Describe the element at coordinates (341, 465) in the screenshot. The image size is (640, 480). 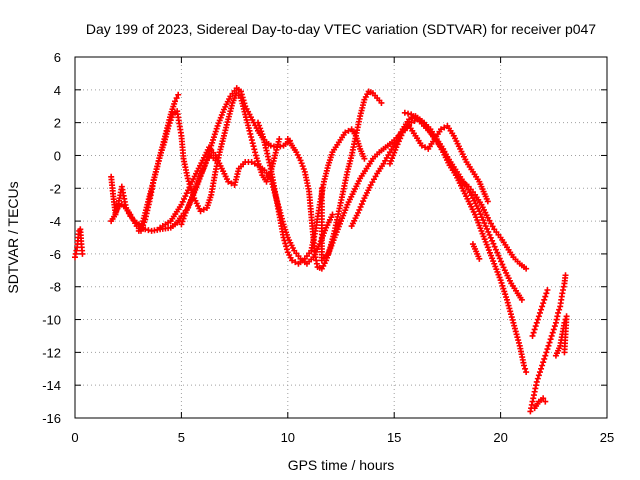
I see `x-axis-label: GPS time / hours` at that location.